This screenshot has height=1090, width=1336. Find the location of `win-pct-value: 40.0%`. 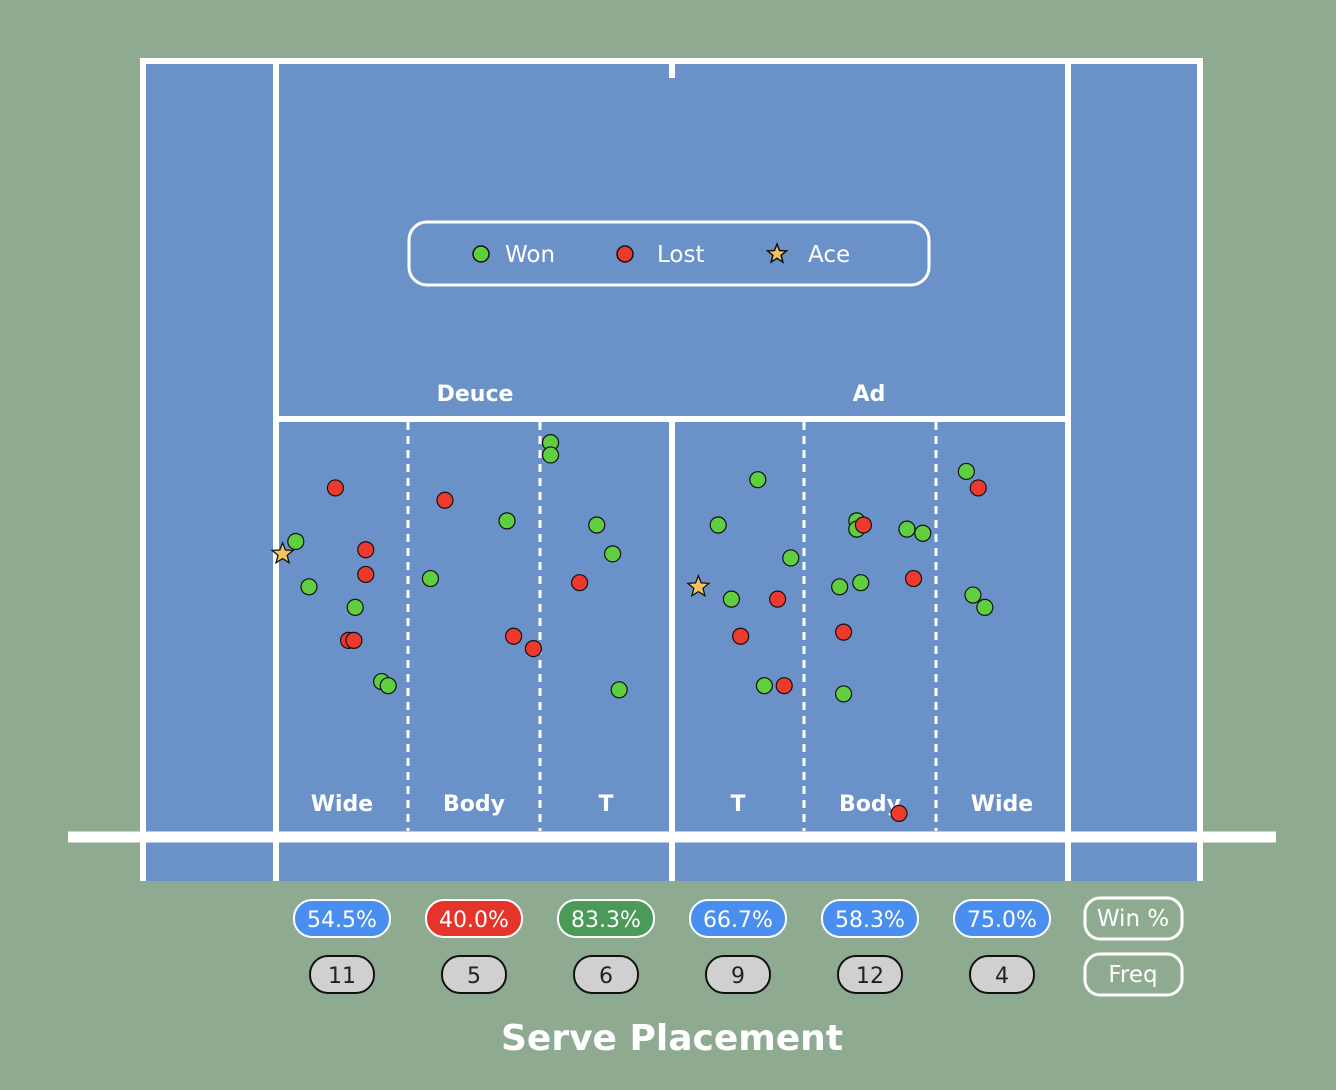

win-pct-value: 40.0% is located at coordinates (474, 920).